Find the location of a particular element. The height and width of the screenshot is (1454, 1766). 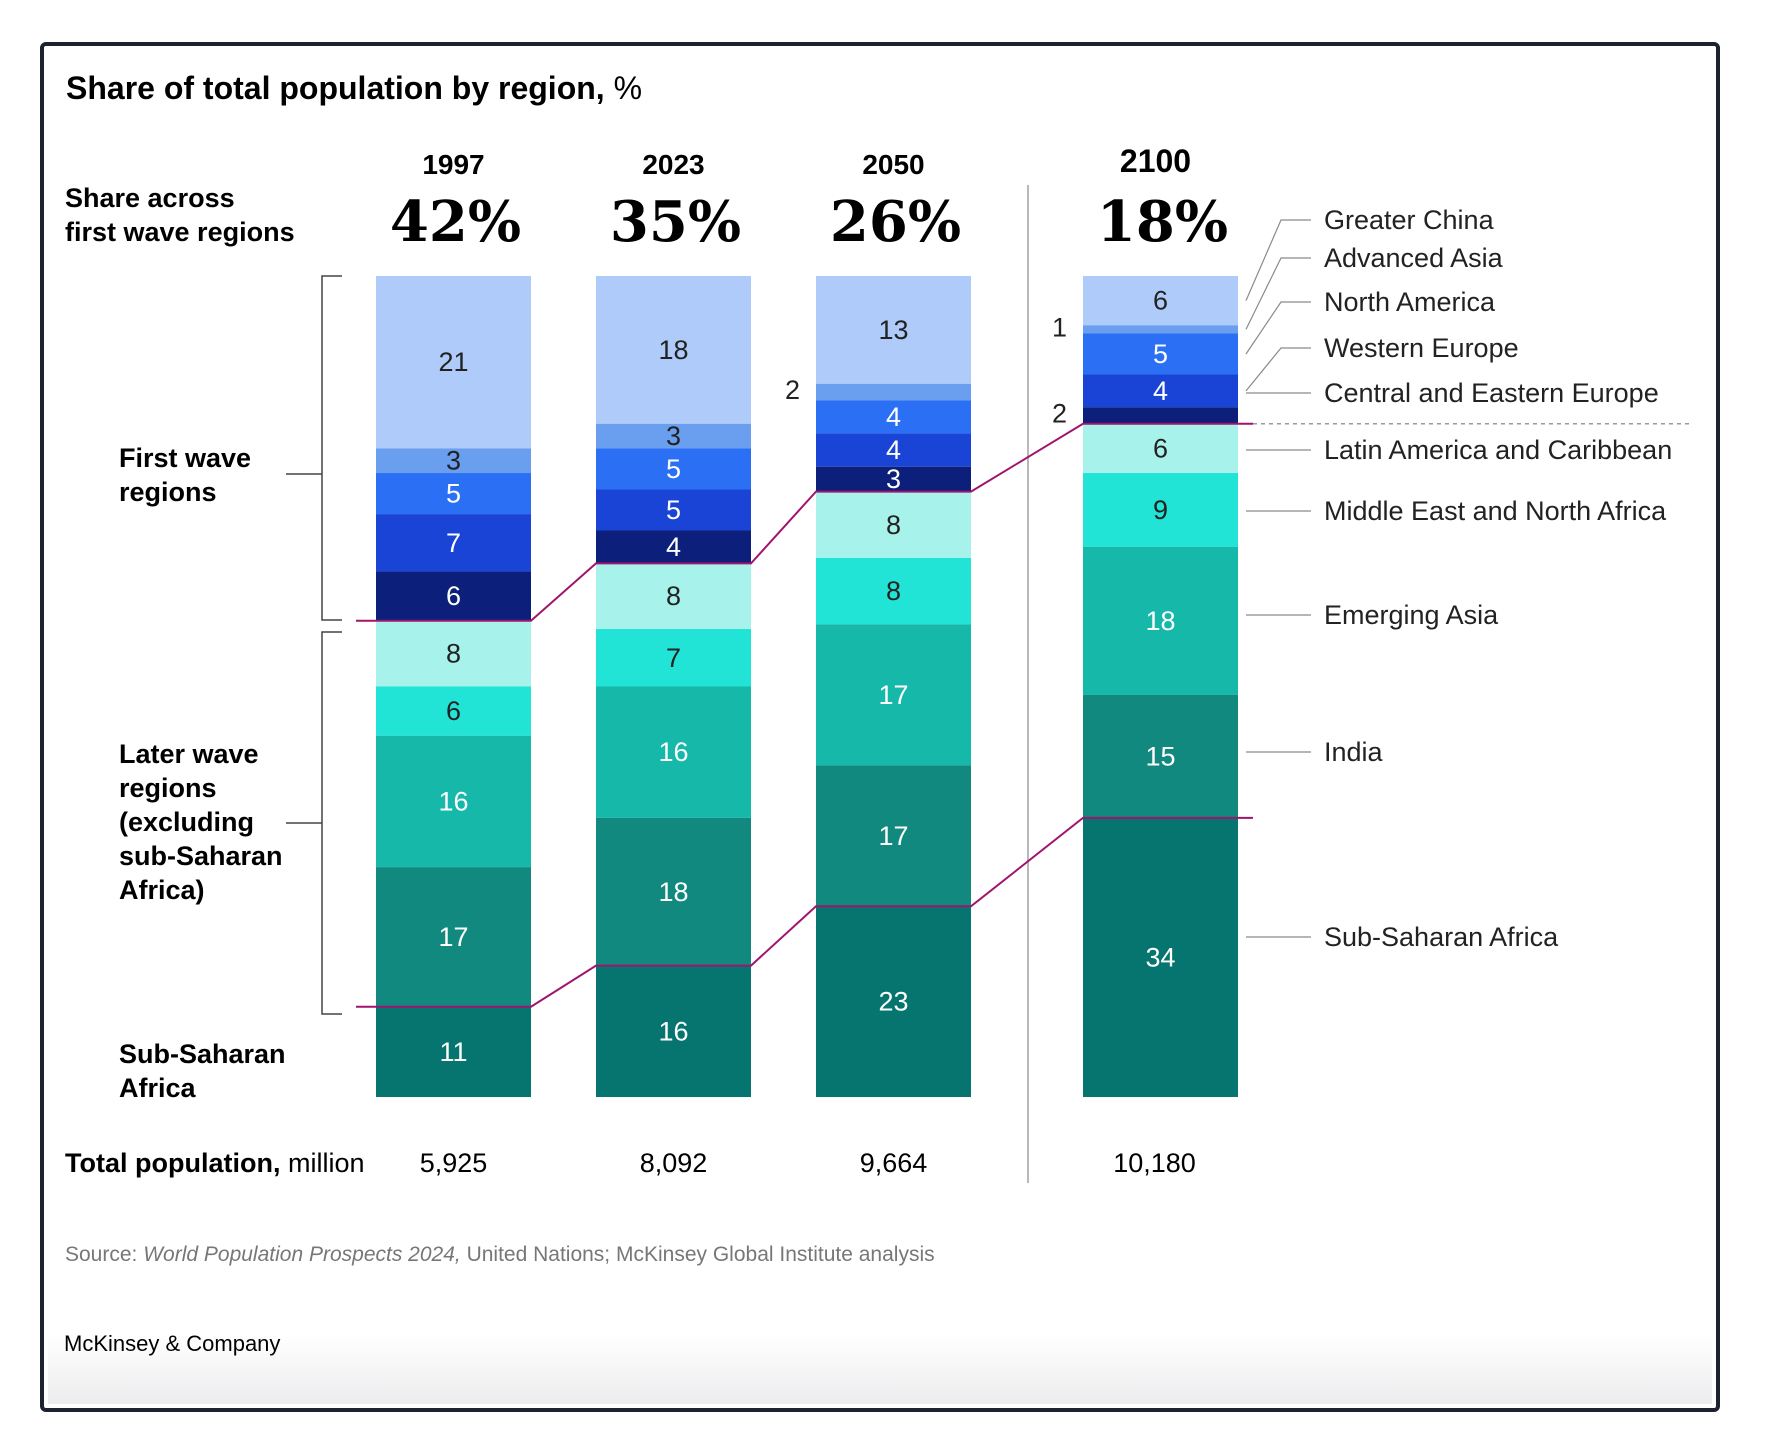

bar-2100-india is located at coordinates (1160, 756).